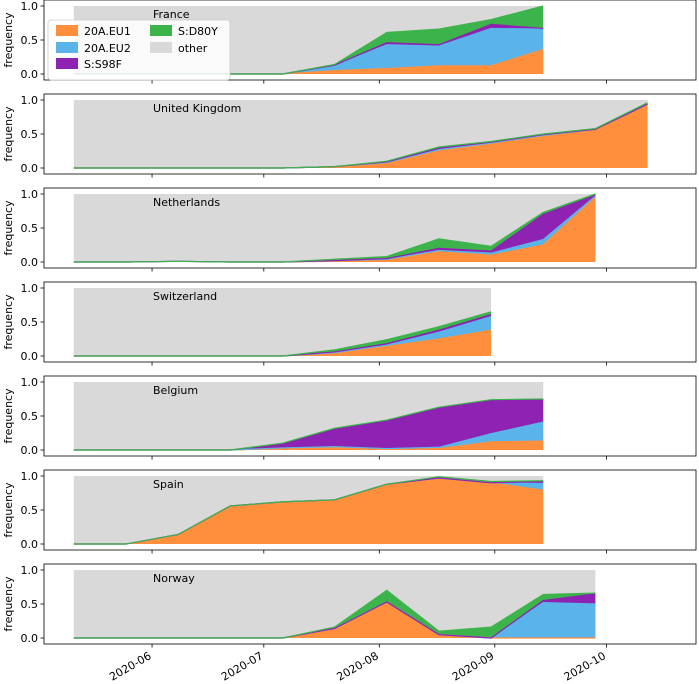  Describe the element at coordinates (585, 666) in the screenshot. I see `x-tick-label: 2020-10` at that location.